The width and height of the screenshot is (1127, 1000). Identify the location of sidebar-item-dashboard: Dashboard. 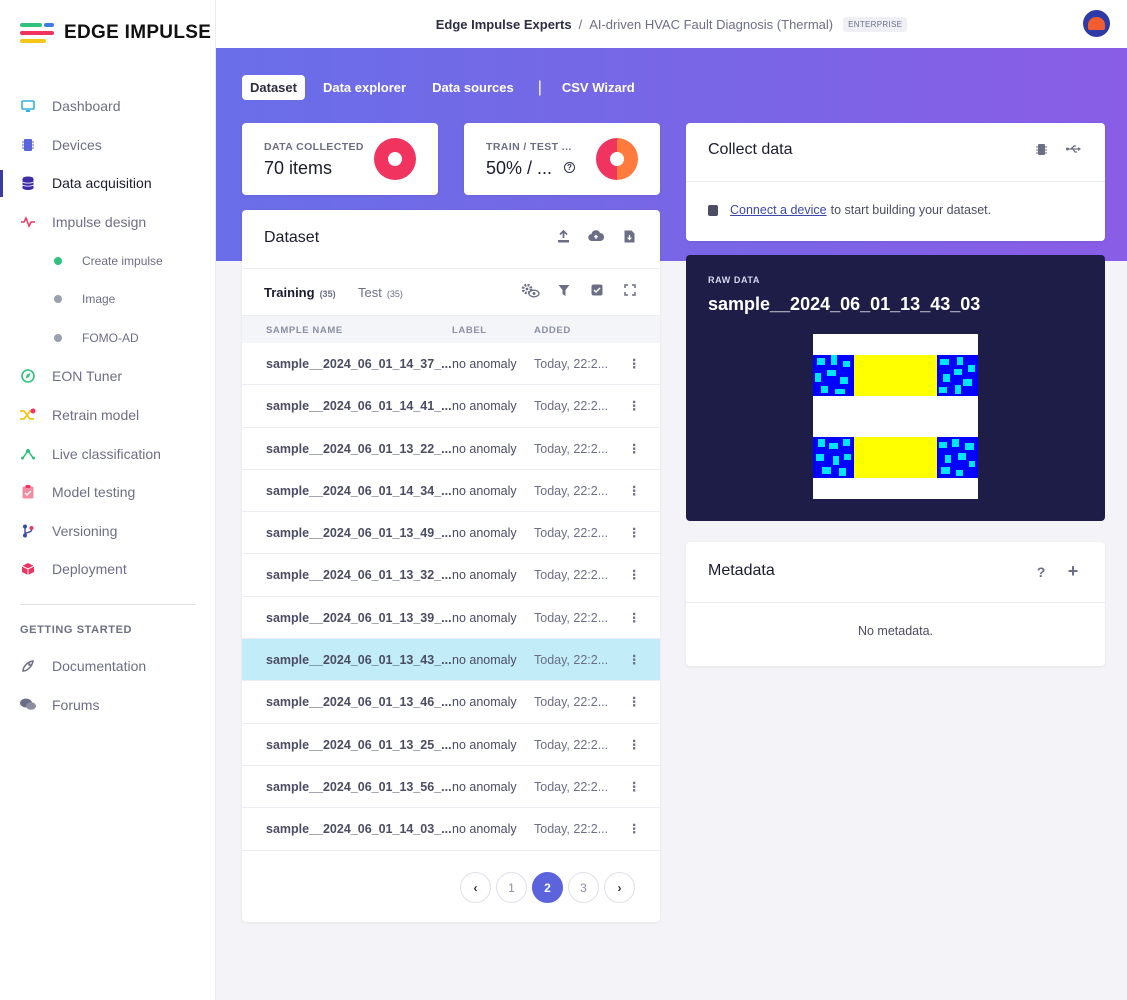
(108, 106).